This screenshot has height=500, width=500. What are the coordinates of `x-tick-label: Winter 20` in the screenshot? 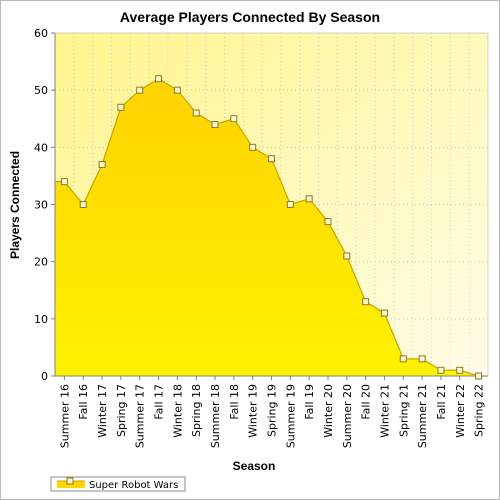 It's located at (328, 411).